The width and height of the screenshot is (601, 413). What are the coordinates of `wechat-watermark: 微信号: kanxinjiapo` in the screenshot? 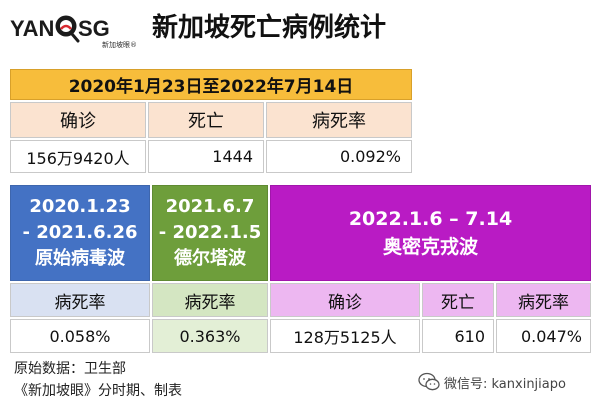 It's located at (508, 382).